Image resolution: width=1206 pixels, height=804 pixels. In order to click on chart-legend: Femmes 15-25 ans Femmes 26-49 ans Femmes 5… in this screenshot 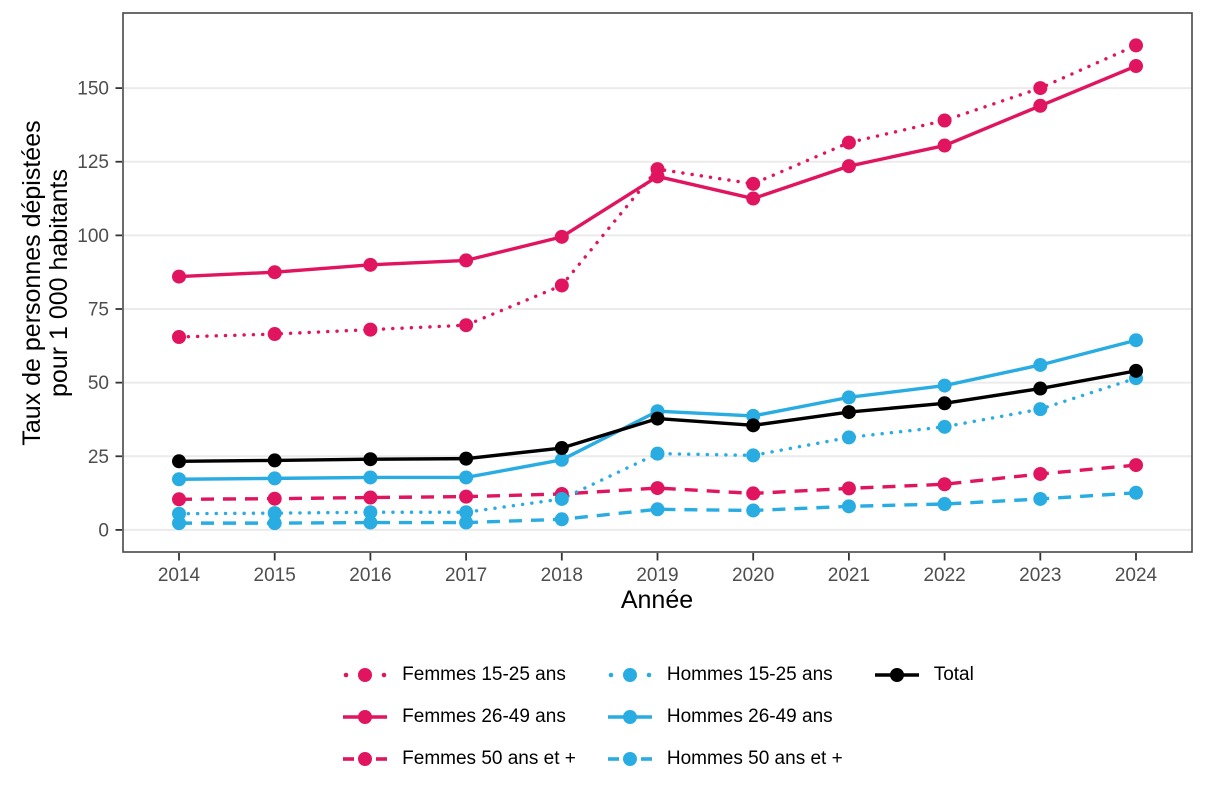, I will do `click(657, 717)`.